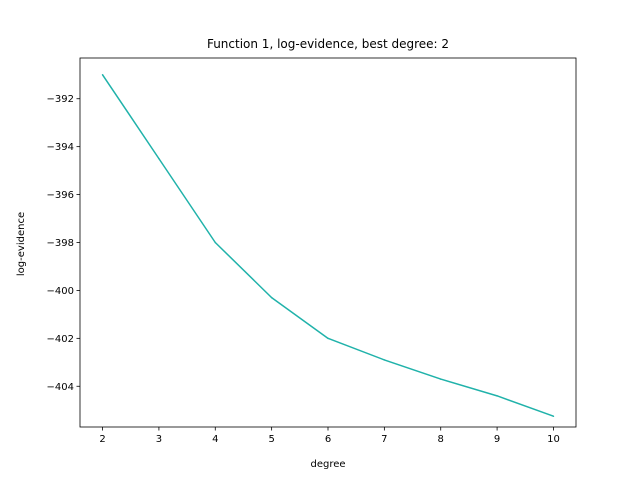 This screenshot has width=640, height=480. I want to click on x-tick-label: 9, so click(497, 439).